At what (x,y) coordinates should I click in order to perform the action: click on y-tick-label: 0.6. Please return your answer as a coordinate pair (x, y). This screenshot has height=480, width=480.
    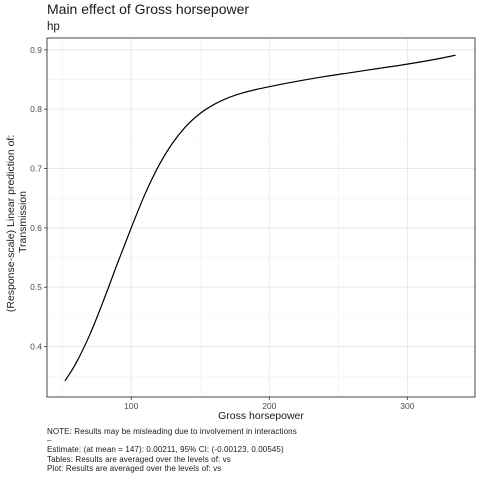
    Looking at the image, I should click on (36, 228).